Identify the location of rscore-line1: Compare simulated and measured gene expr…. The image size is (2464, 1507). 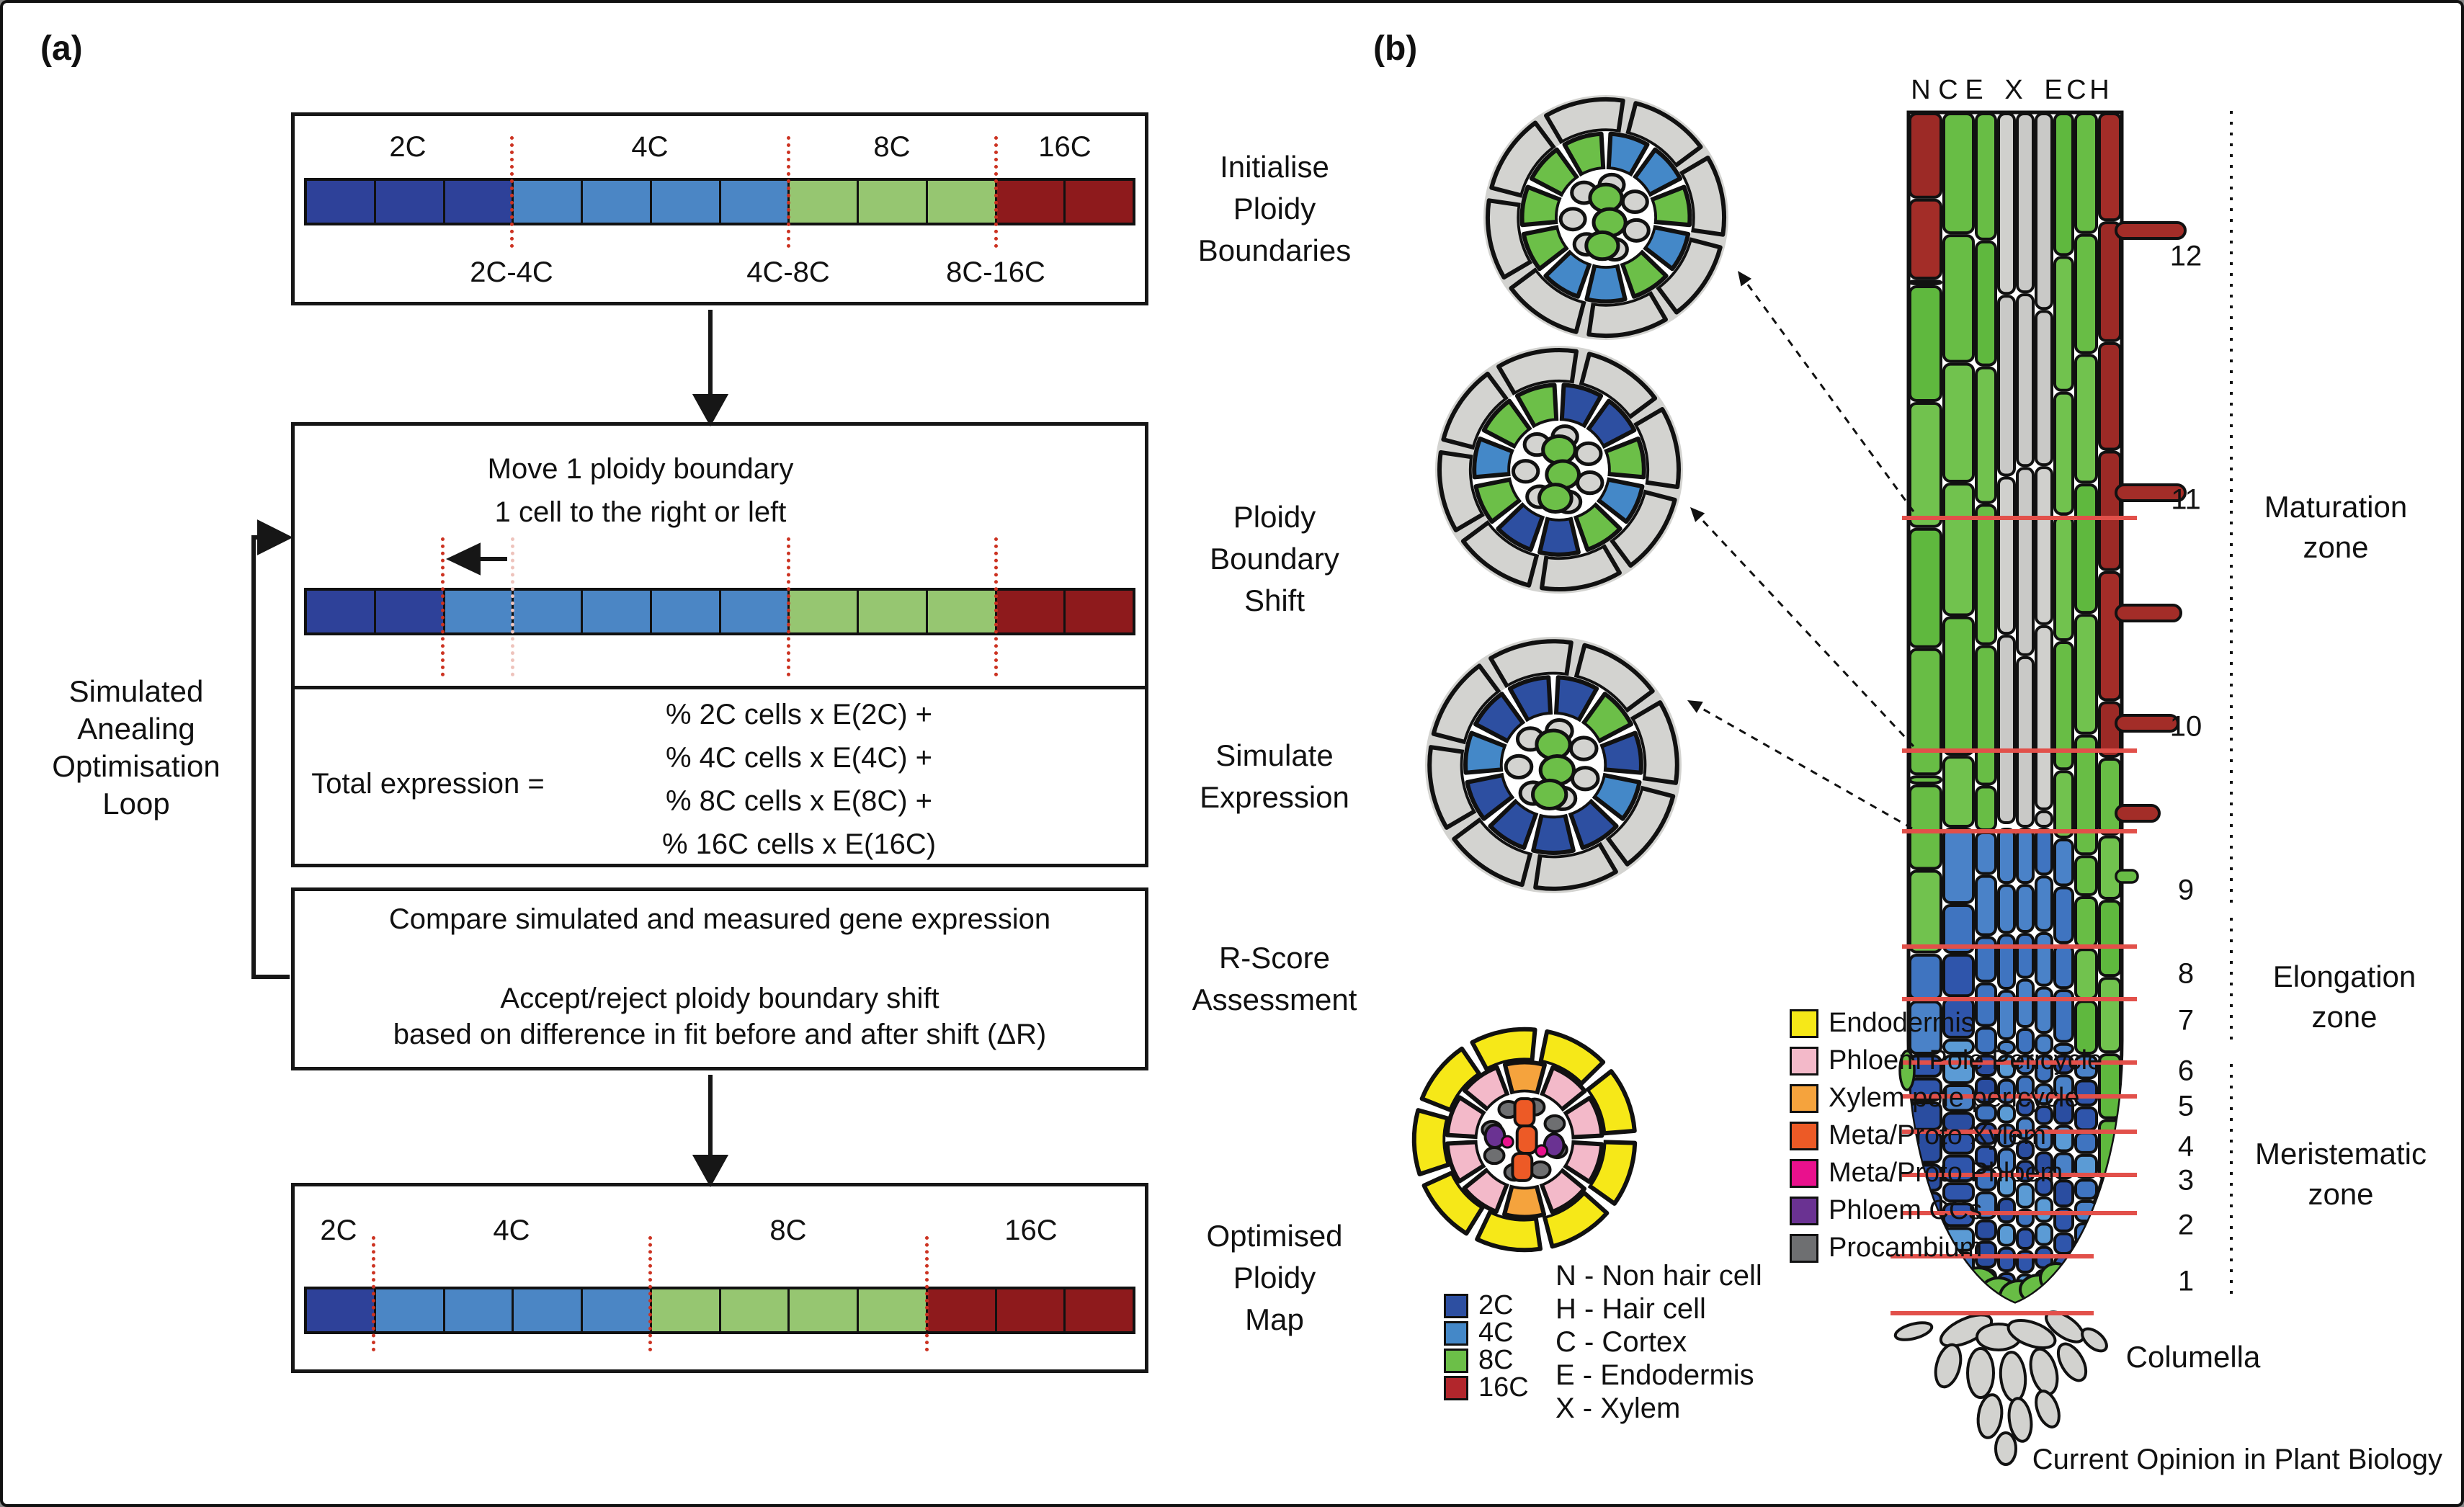
(719, 919).